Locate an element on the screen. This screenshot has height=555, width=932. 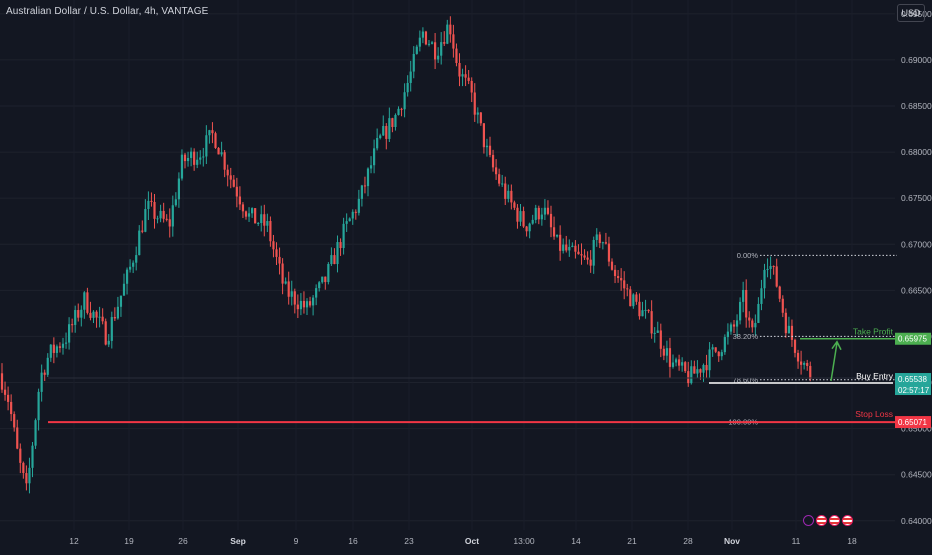
lightning-icon is located at coordinates (808, 520).